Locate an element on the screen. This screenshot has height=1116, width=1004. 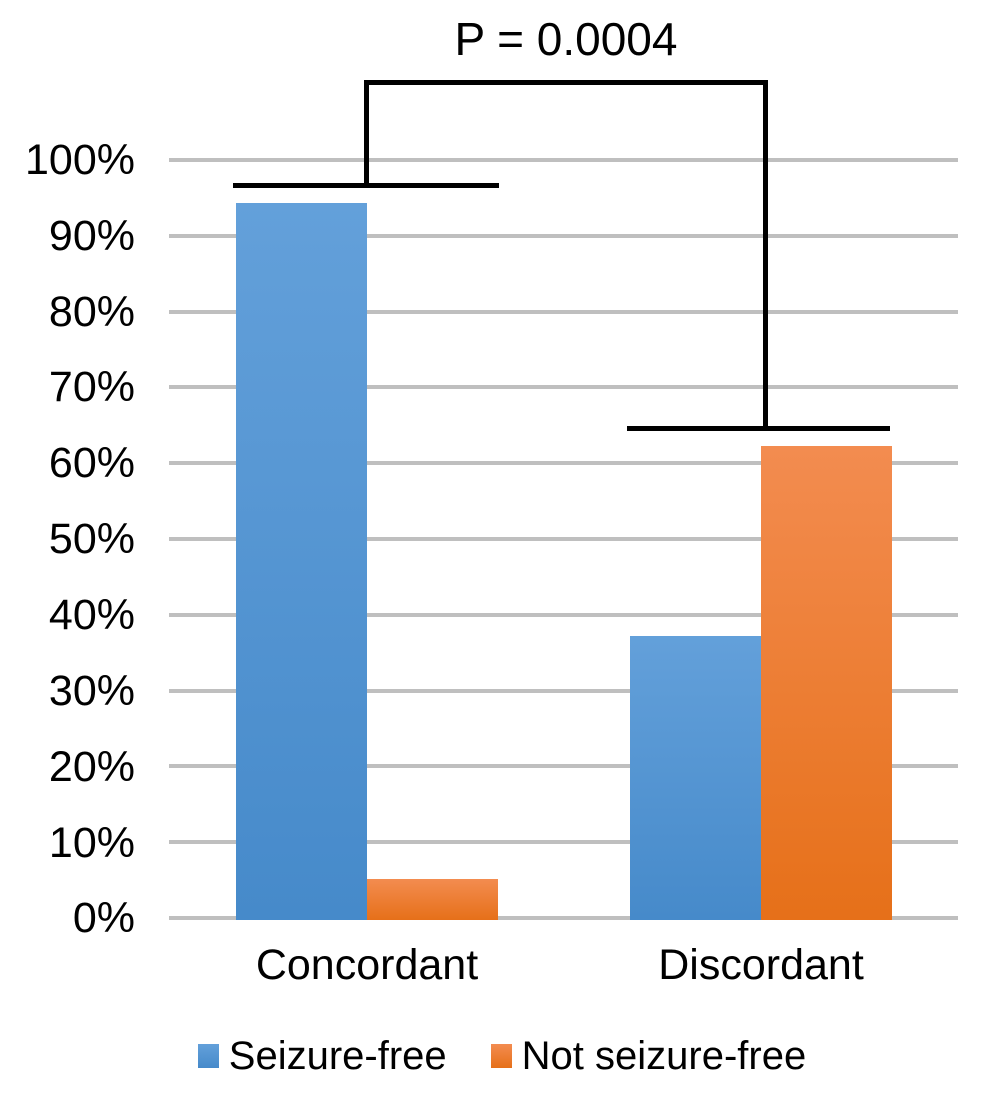
gridline-0pct is located at coordinates (563, 918).